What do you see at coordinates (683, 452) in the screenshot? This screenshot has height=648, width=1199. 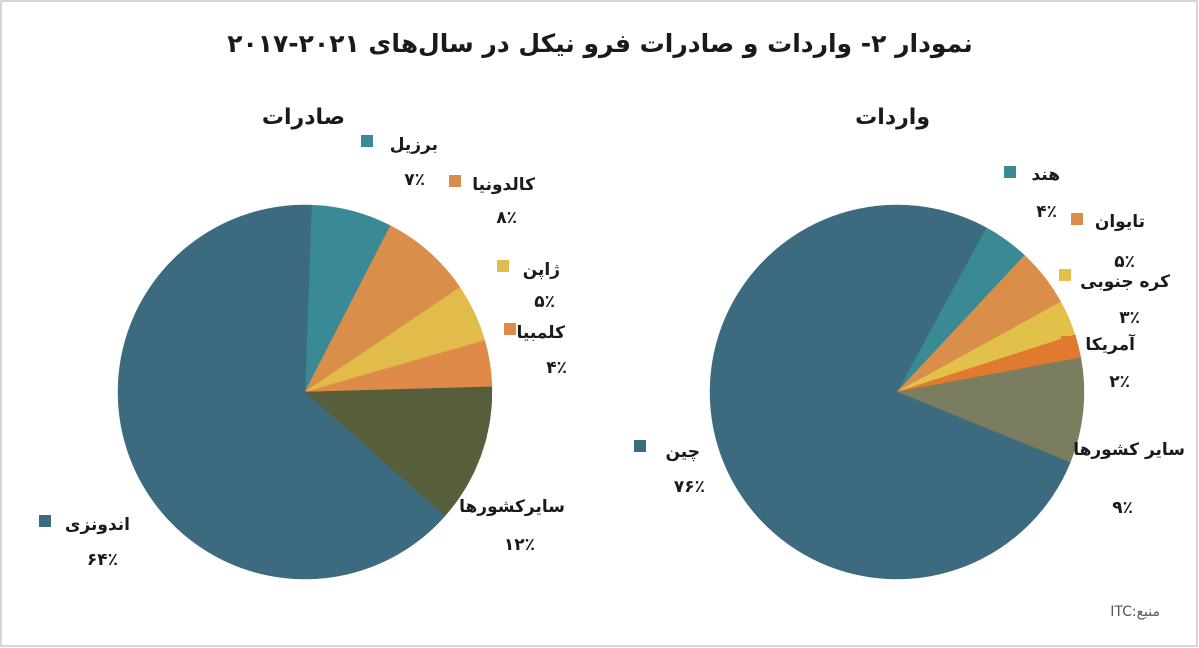 I see `category-label: چین` at bounding box center [683, 452].